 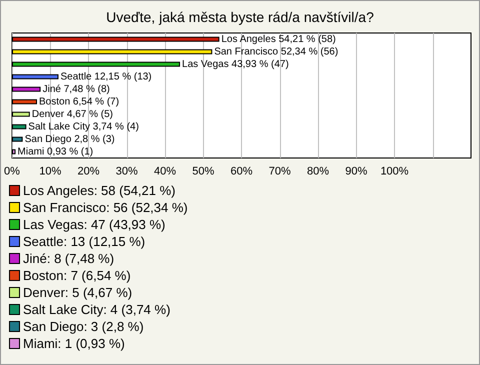 I want to click on x-tick-label: 90%, so click(x=356, y=172).